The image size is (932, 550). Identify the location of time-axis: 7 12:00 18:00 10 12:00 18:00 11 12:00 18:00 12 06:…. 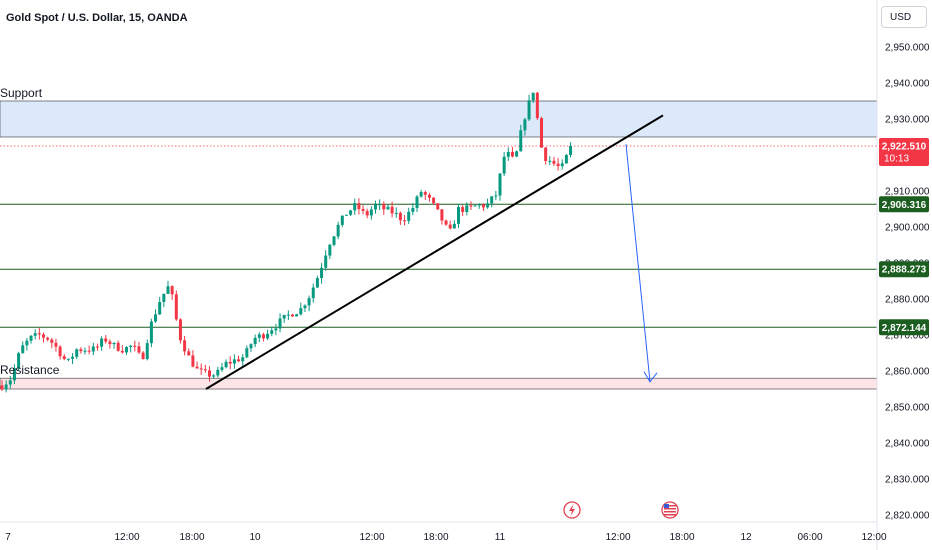
(446, 537).